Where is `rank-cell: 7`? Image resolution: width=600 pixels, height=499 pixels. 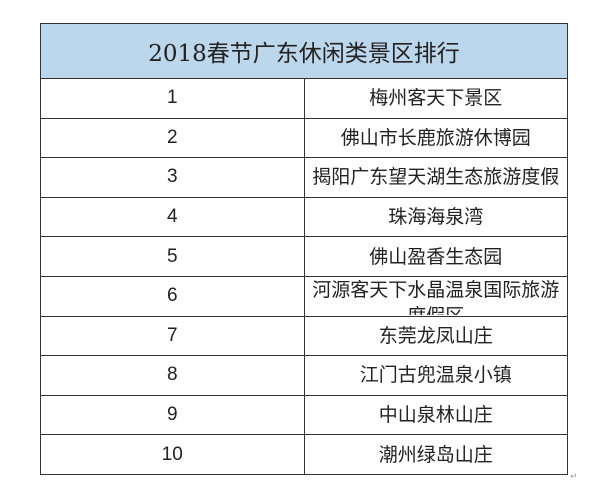 rank-cell: 7 is located at coordinates (172, 336).